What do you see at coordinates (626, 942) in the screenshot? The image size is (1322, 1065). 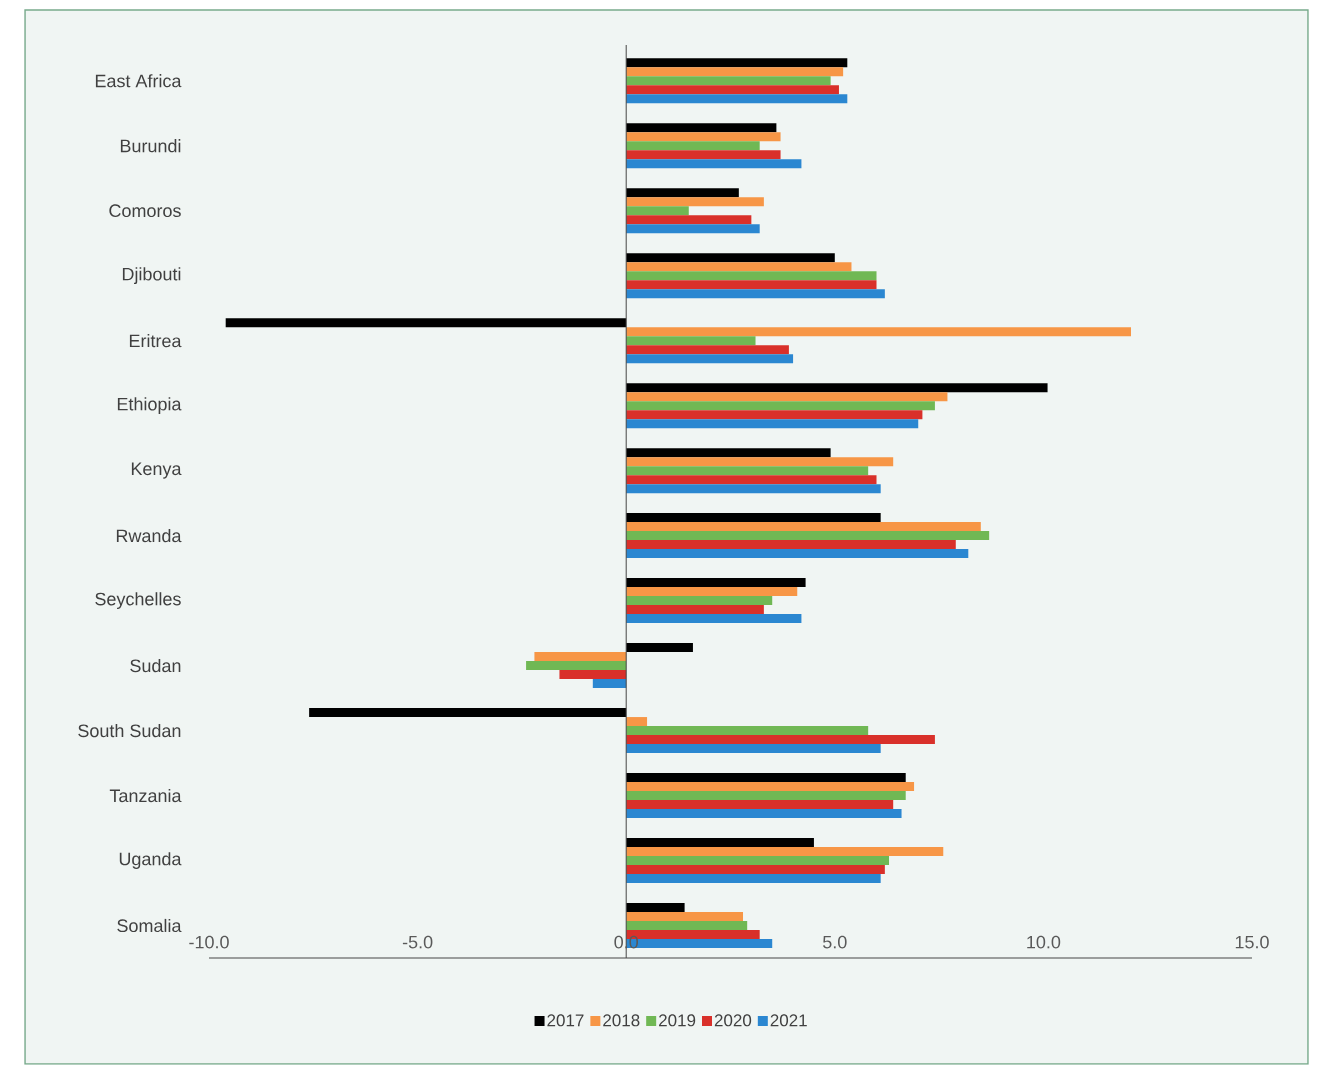 I see `x-tick-label: 0.0` at bounding box center [626, 942].